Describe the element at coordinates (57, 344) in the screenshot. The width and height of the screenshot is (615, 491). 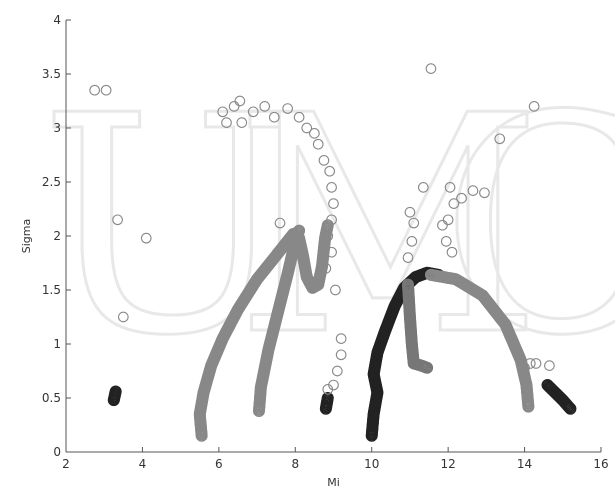
I see `y-tick-label: 1` at that location.